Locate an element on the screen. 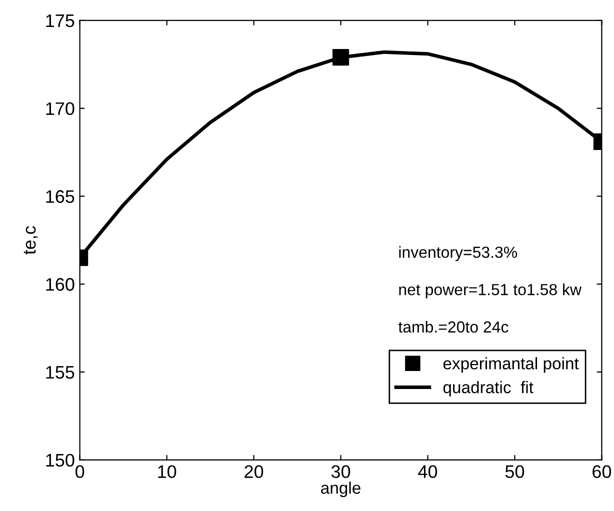 The image size is (614, 511). annotation: tamb.=20to 24c is located at coordinates (453, 326).